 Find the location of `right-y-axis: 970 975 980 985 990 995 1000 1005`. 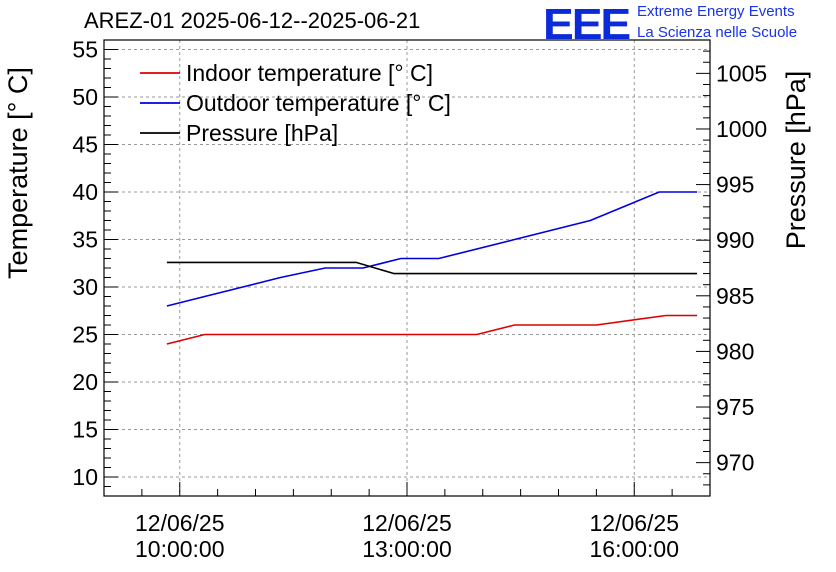

right-y-axis: 970 975 980 985 990 995 1000 1005 is located at coordinates (731, 268).